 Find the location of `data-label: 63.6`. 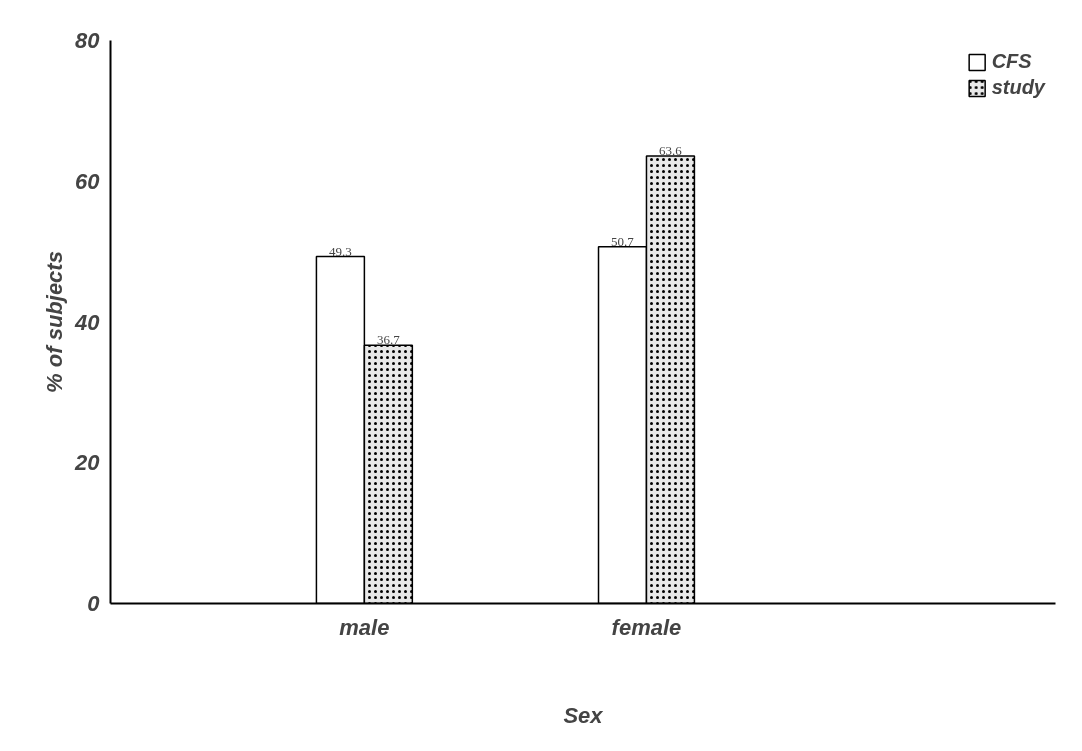

data-label: 63.6 is located at coordinates (671, 150).